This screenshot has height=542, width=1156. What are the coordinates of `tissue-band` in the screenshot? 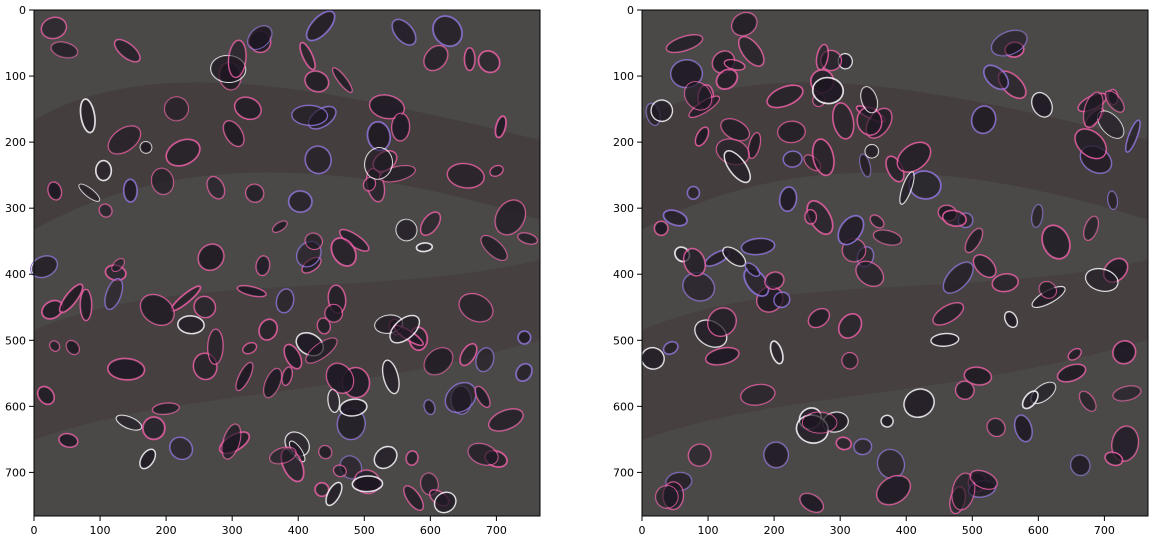 It's located at (895, 156).